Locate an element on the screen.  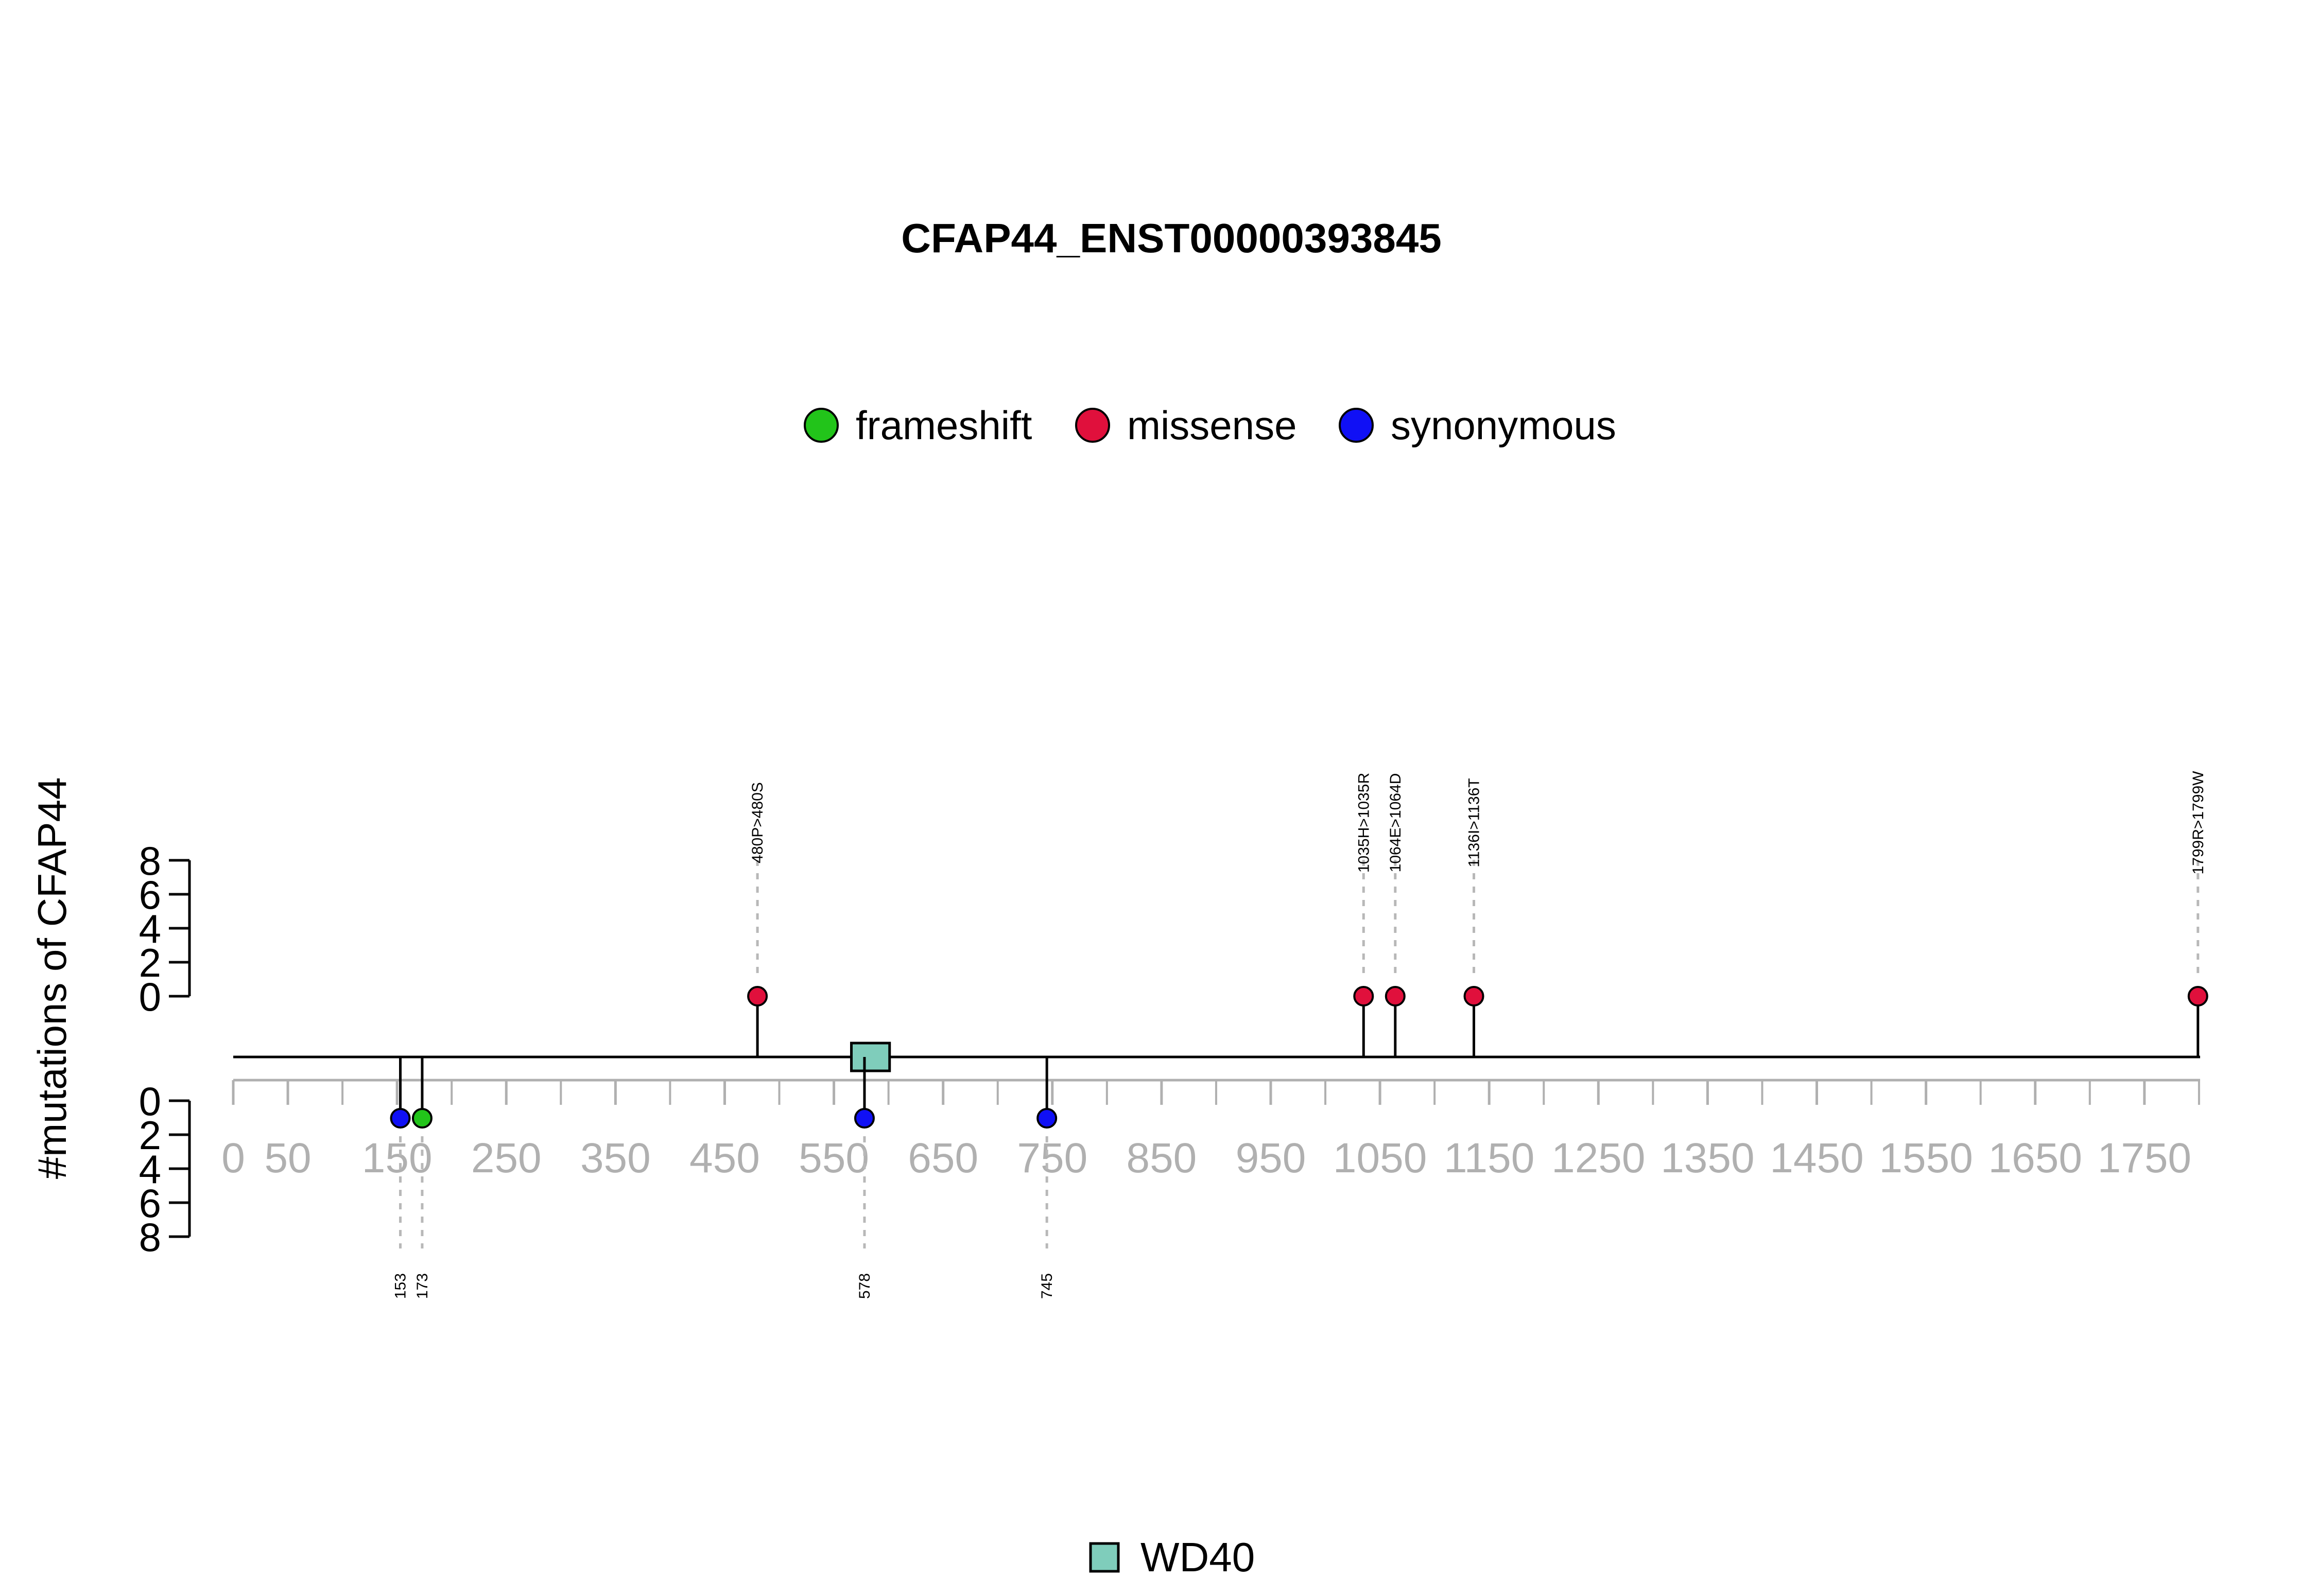
x-tick-label: 1650 is located at coordinates (2035, 1158).